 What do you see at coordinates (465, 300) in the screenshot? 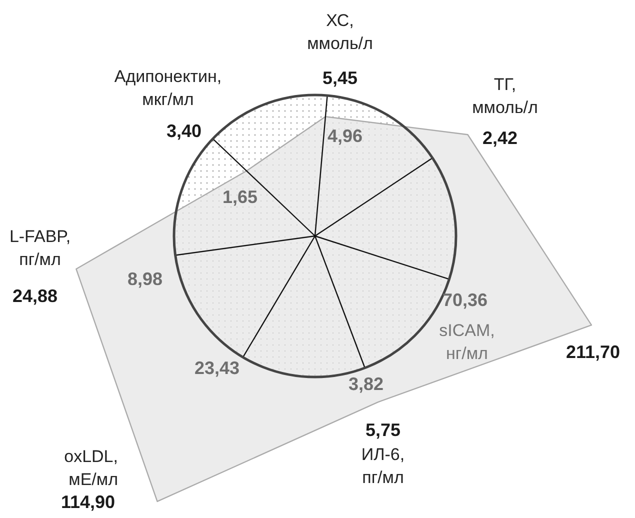
I see `text: 70,36` at bounding box center [465, 300].